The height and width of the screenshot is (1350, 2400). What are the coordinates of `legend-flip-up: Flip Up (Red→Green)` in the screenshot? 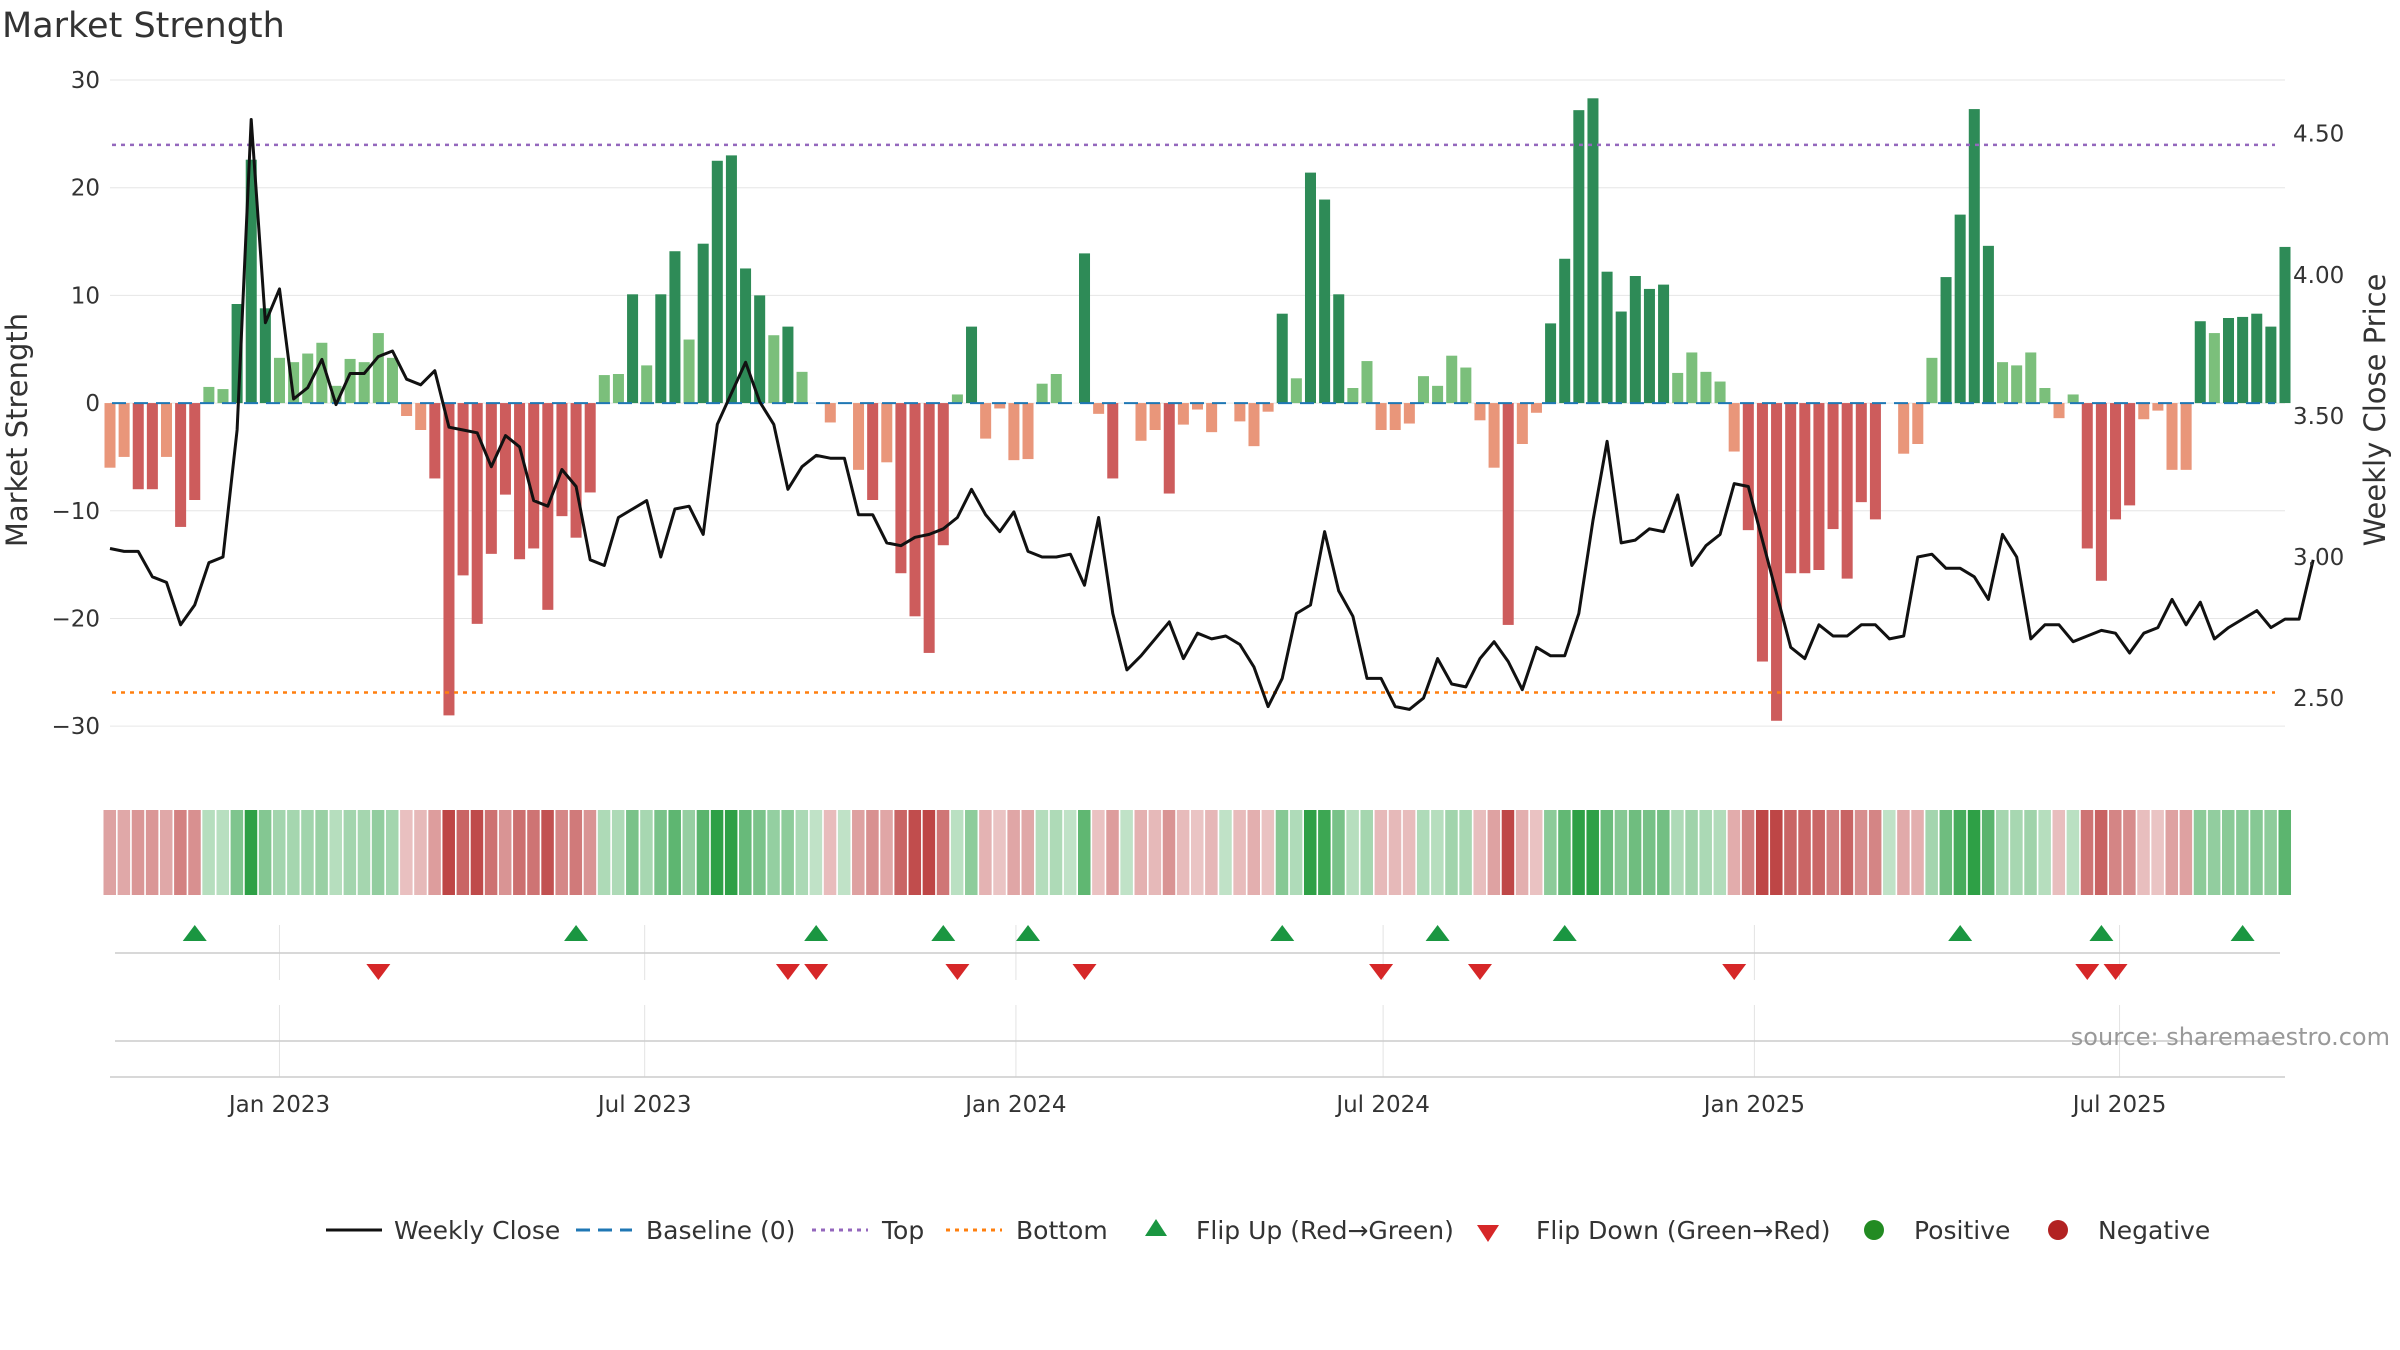 It's located at (1325, 1230).